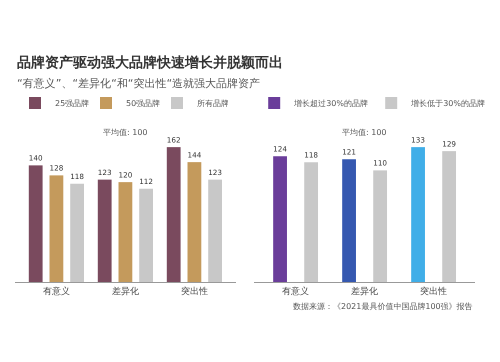  What do you see at coordinates (72, 103) in the screenshot?
I see `legend-label: 25强品牌` at bounding box center [72, 103].